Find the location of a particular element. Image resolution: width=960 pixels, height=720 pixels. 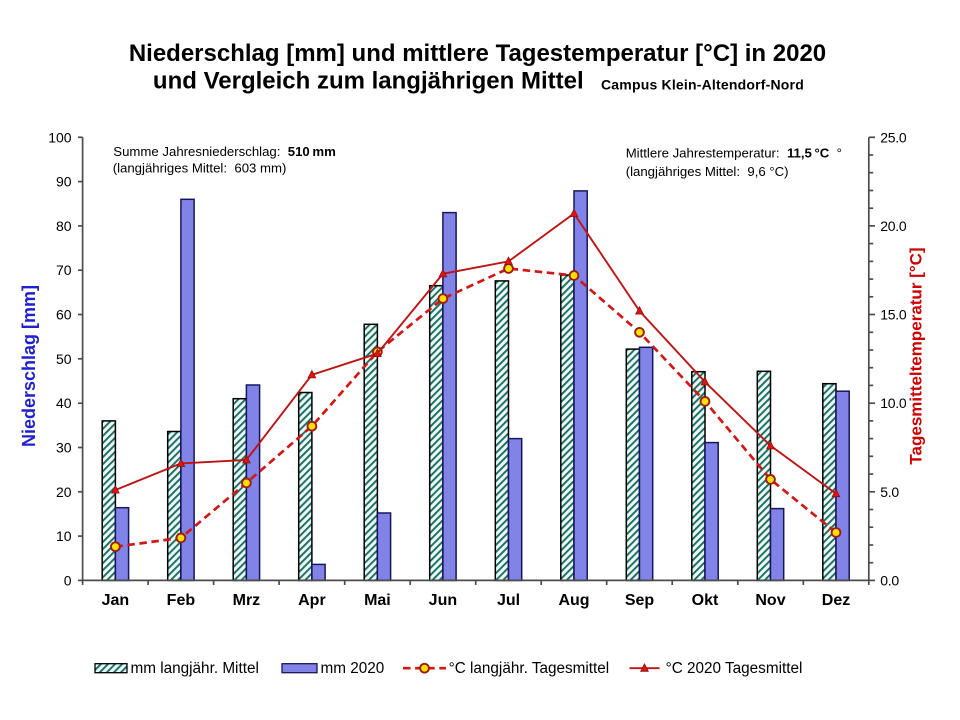

svg-text: Feb is located at coordinates (181, 600).